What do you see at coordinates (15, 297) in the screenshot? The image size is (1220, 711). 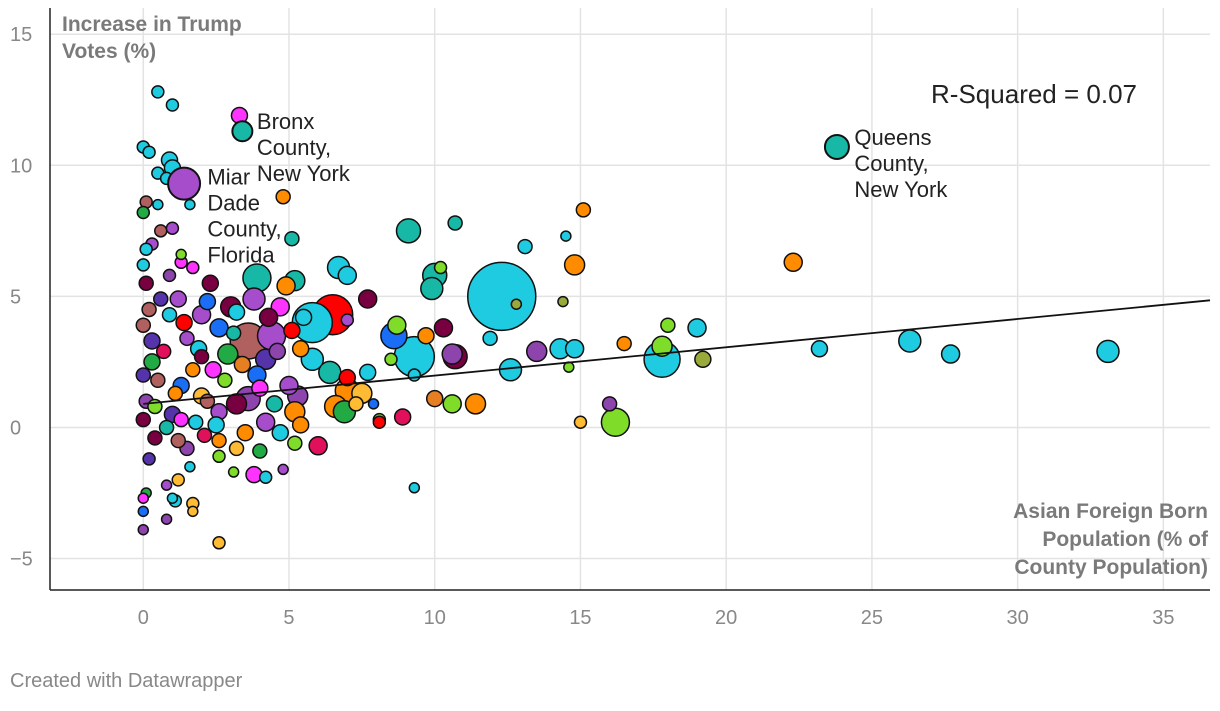 I see `y-tick-label: 5` at bounding box center [15, 297].